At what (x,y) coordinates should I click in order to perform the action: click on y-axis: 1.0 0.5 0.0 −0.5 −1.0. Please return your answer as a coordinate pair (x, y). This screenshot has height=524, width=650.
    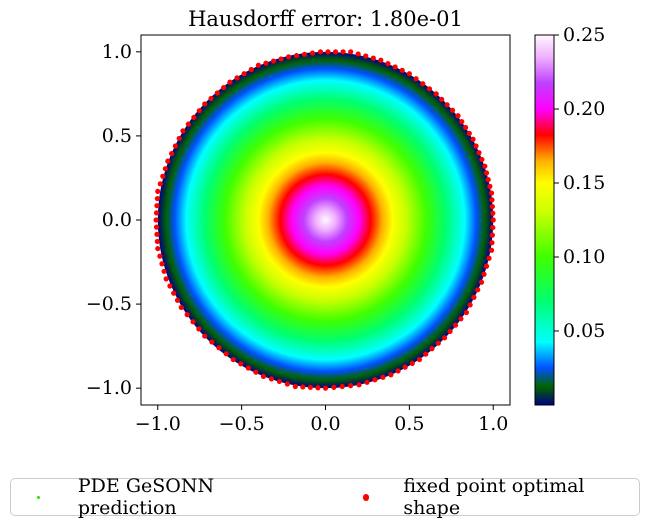
    Looking at the image, I should click on (113, 220).